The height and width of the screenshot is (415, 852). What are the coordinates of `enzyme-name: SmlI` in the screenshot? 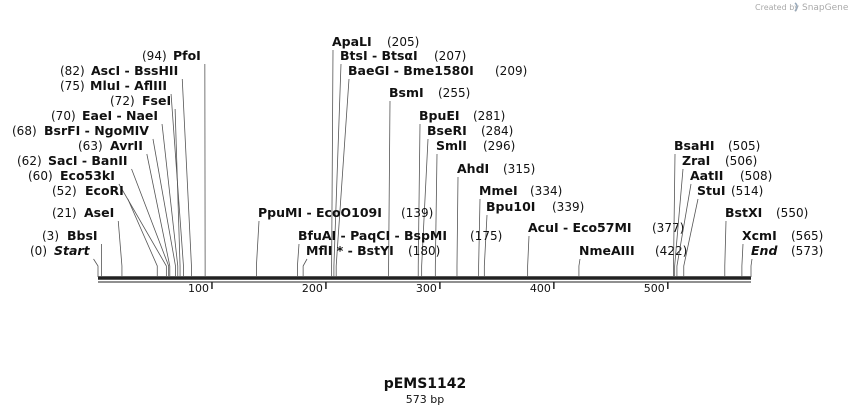 It's located at (451, 145).